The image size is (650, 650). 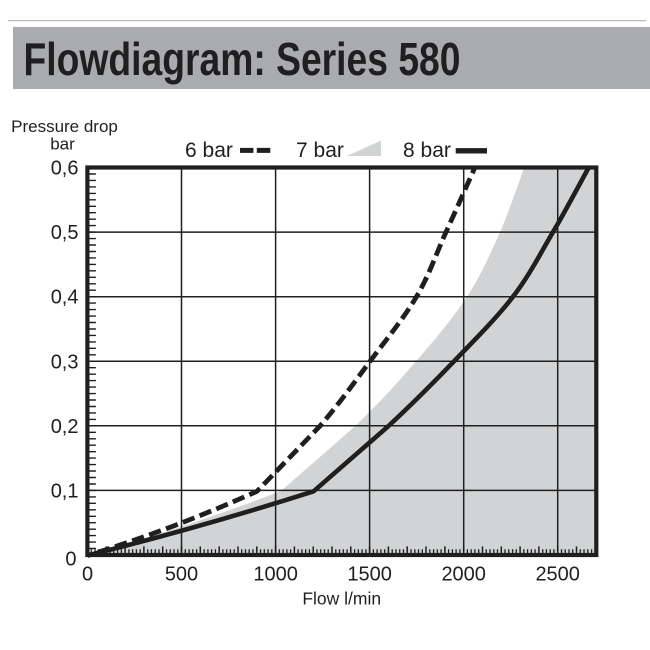 What do you see at coordinates (275, 575) in the screenshot?
I see `svg-text: 1000` at bounding box center [275, 575].